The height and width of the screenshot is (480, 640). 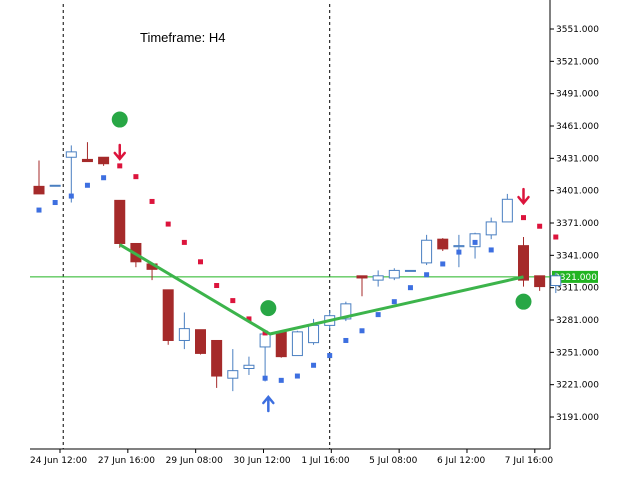 What do you see at coordinates (577, 224) in the screenshot?
I see `y-tick-label: 3371.000` at bounding box center [577, 224].